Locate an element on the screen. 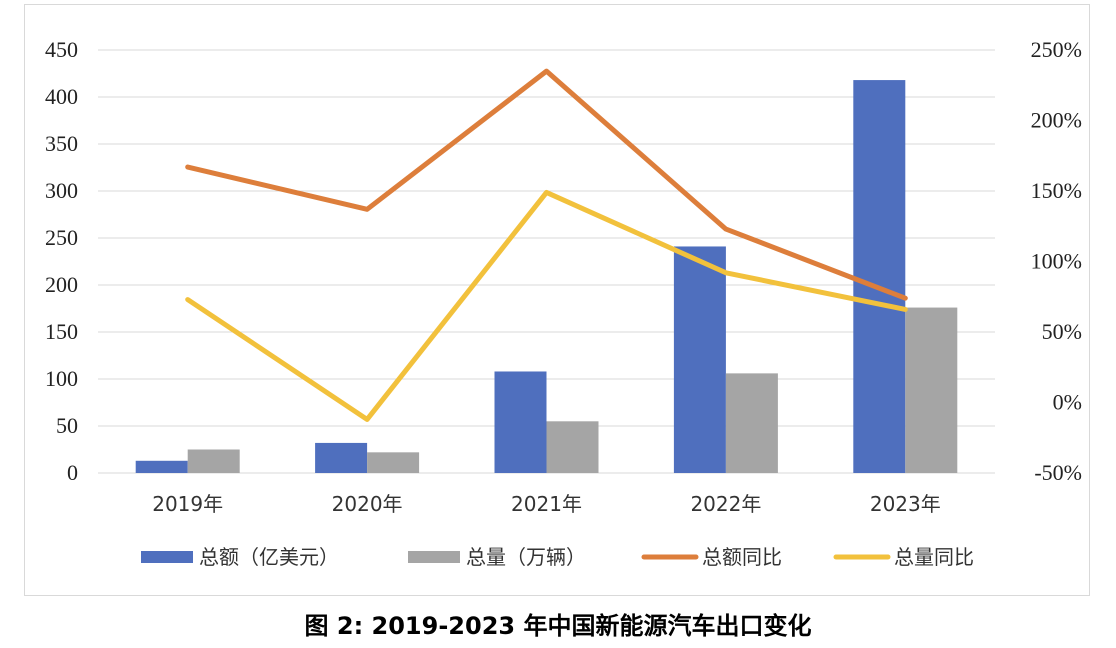 This screenshot has height=648, width=1116. category-ticks: 2019年 2020年 2021年 2022年 2023年 is located at coordinates (546, 504).